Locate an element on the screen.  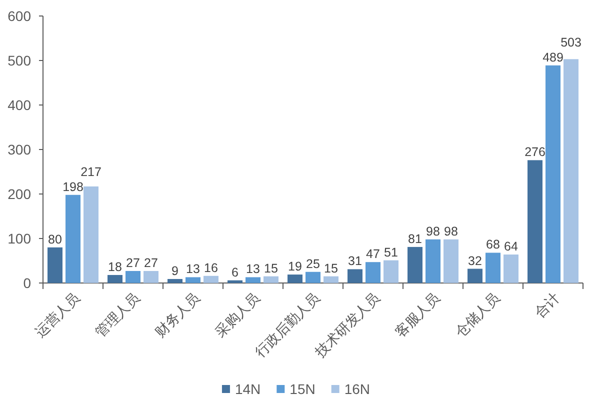
data-label: 276 is located at coordinates (535, 152).